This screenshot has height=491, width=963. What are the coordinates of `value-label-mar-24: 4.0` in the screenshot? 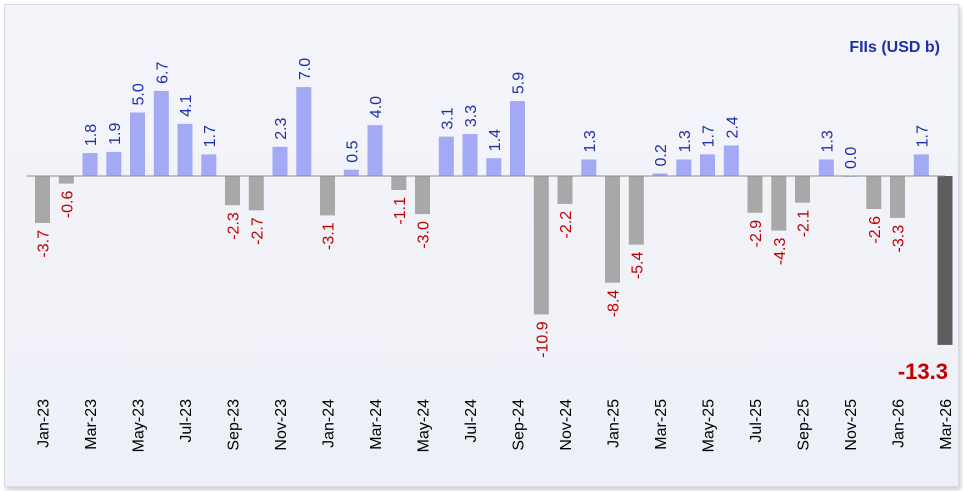 It's located at (376, 107).